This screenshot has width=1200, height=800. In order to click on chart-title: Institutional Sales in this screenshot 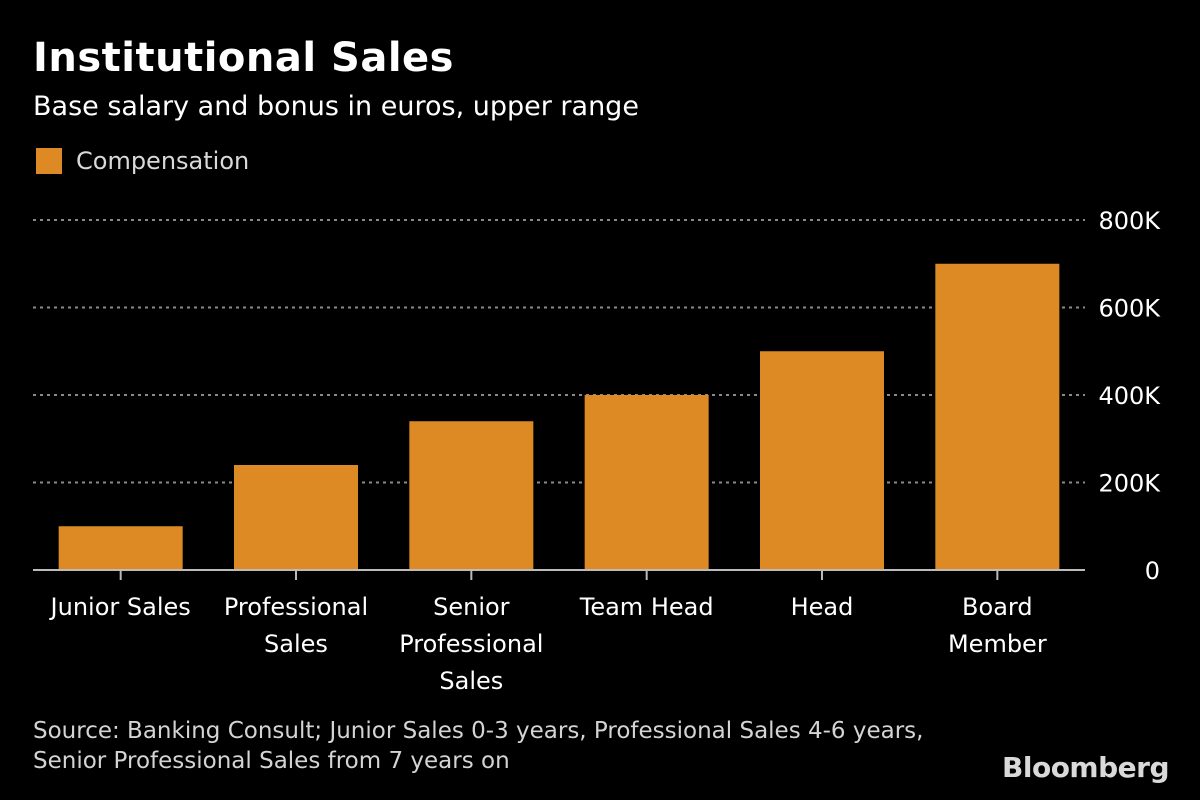, I will do `click(243, 58)`.